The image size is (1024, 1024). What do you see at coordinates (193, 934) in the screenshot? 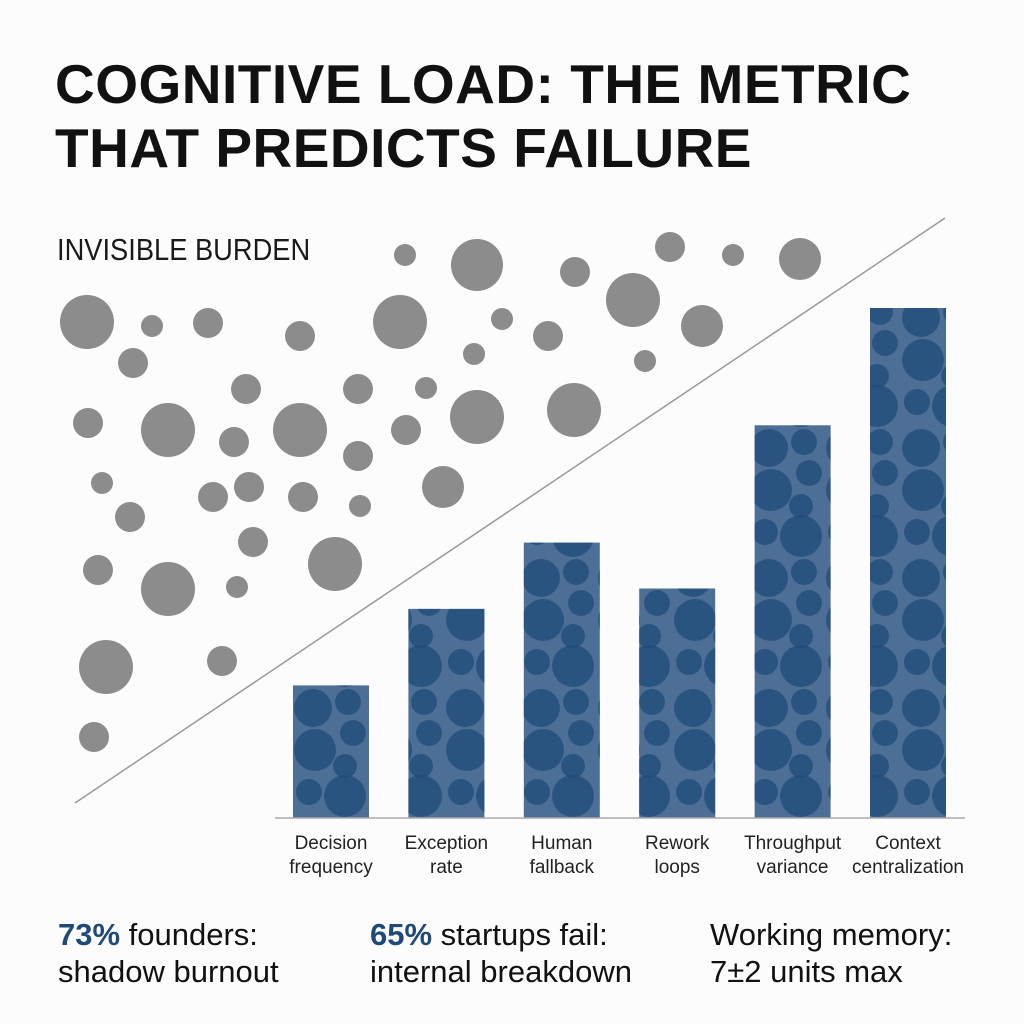
I see `stat-text: founders:` at bounding box center [193, 934].